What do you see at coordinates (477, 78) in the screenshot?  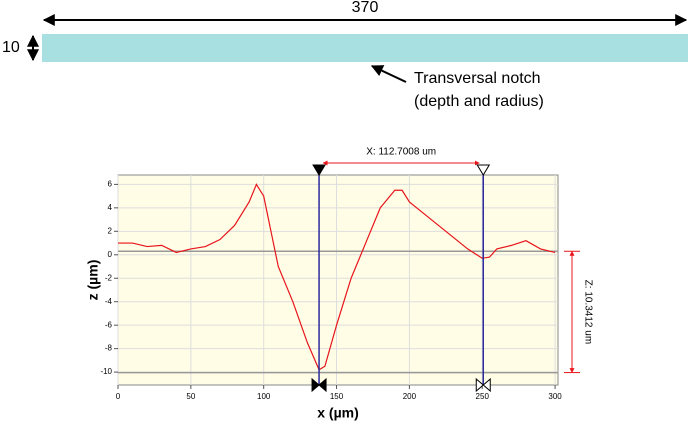 I see `notch-label: Transversal notch` at bounding box center [477, 78].